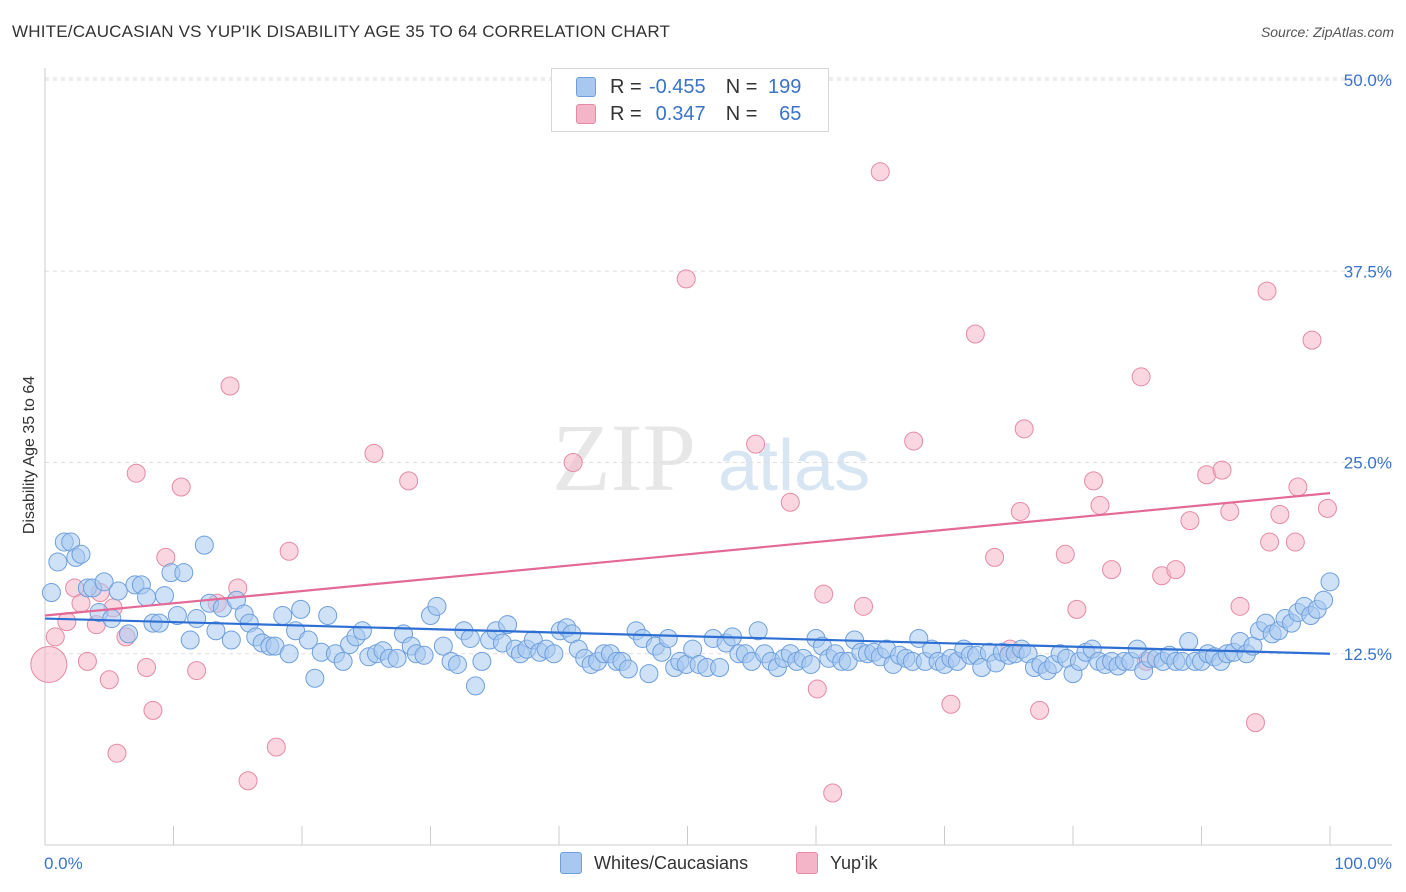 The width and height of the screenshot is (1406, 892). I want to click on series-legend: Whites/Caucasians Yup'ik, so click(703, 865).